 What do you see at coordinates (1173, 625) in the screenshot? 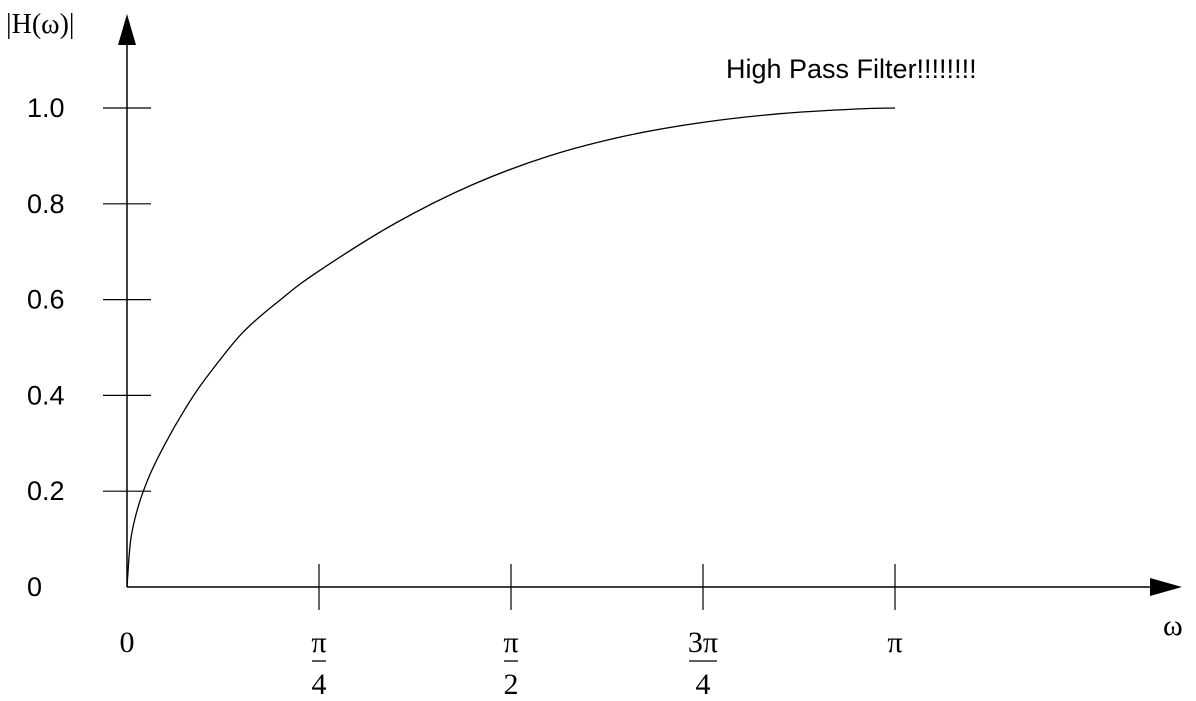
I see `x-axis-label: ω` at bounding box center [1173, 625].